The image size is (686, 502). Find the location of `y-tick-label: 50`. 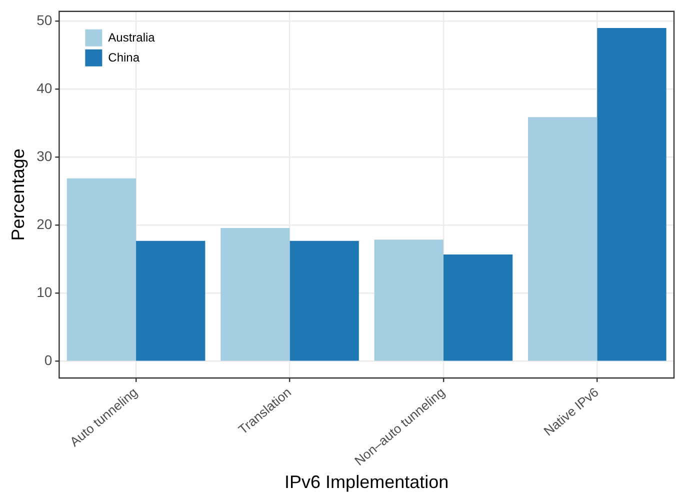

y-tick-label: 50 is located at coordinates (44, 20).